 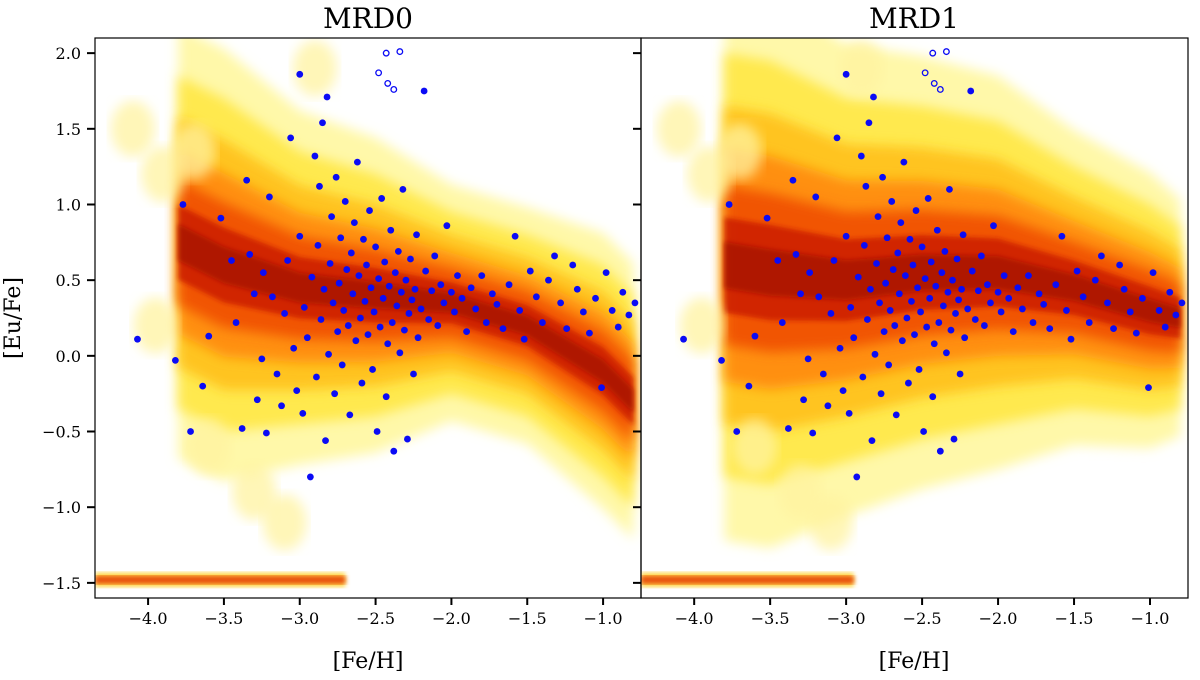 I want to click on panel-title-mrd0: MRD0, so click(x=368, y=18).